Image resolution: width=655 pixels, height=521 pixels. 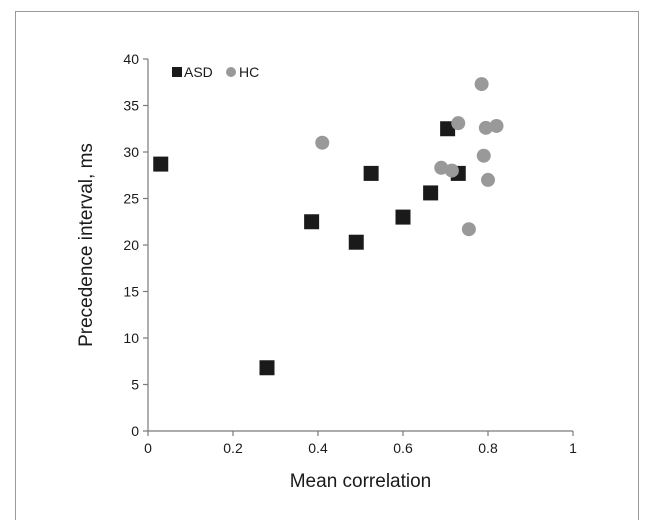 What do you see at coordinates (131, 245) in the screenshot?
I see `y-tick-label: 20` at bounding box center [131, 245].